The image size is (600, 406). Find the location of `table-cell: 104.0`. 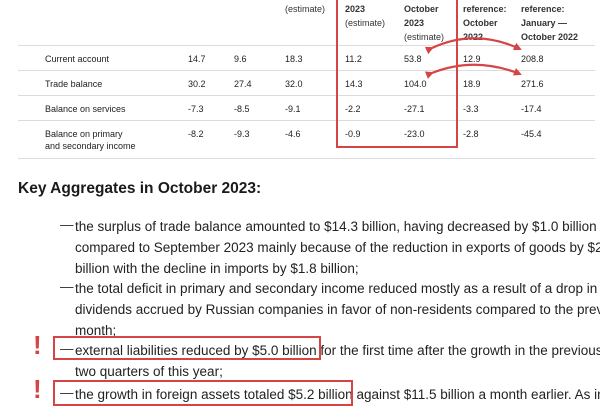

table-cell: 104.0 is located at coordinates (415, 84).